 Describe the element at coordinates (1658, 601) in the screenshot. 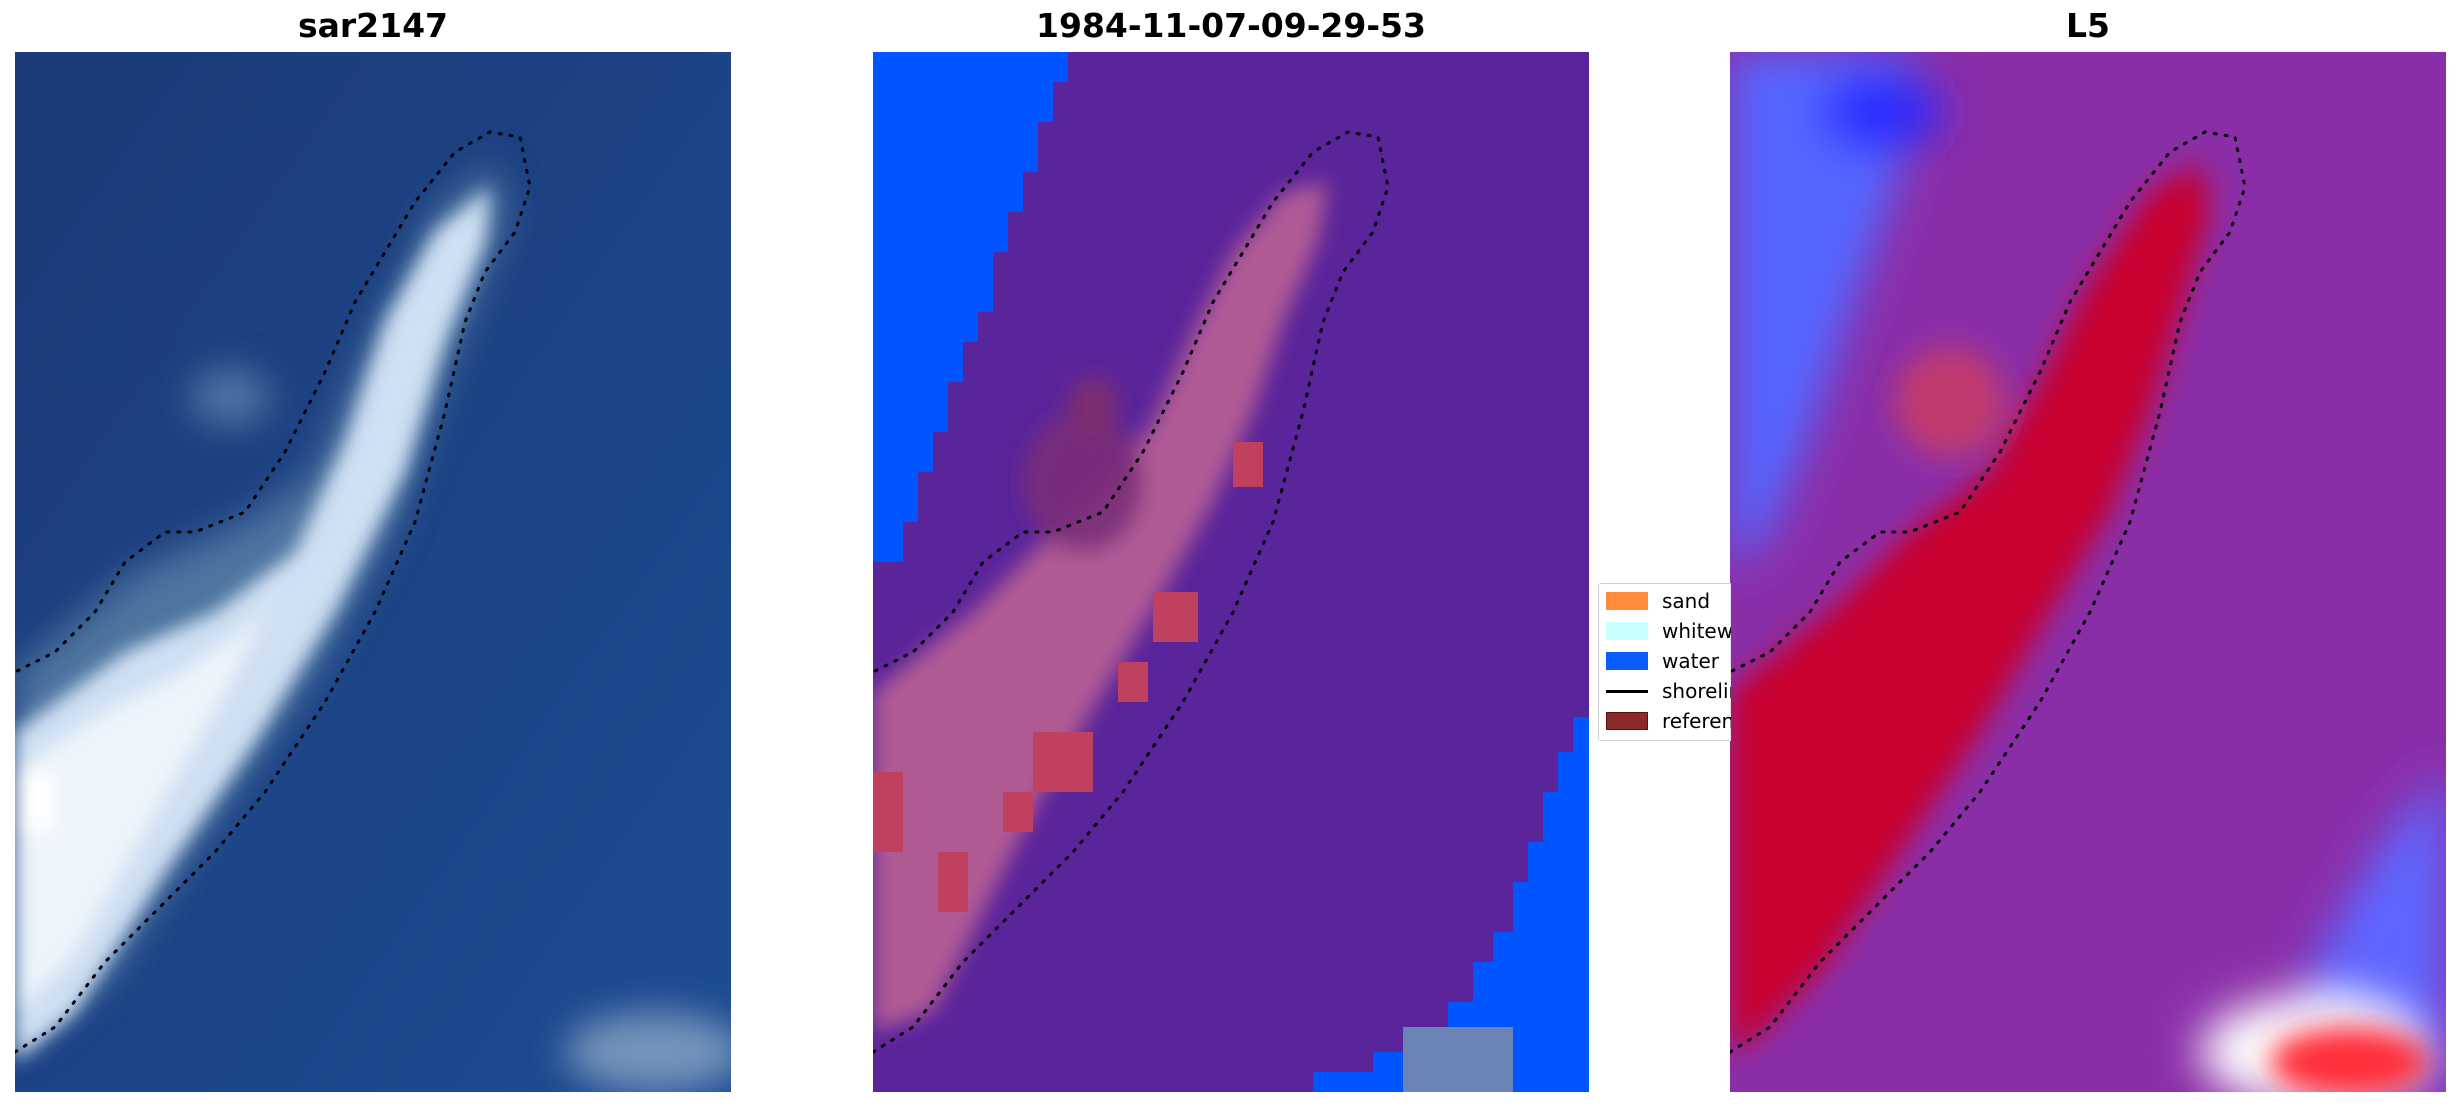

I see `legend-item-sand: sand` at that location.